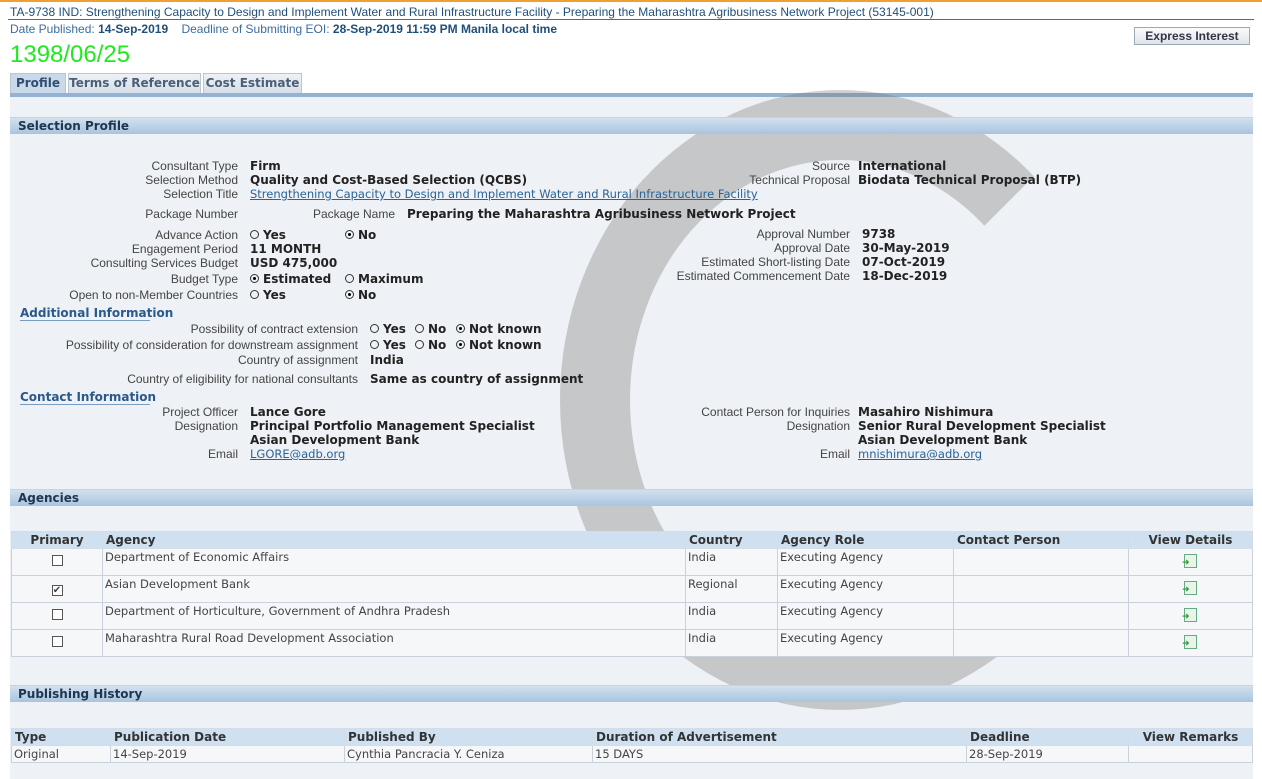  What do you see at coordinates (631, 1) in the screenshot?
I see `top-accent-line` at bounding box center [631, 1].